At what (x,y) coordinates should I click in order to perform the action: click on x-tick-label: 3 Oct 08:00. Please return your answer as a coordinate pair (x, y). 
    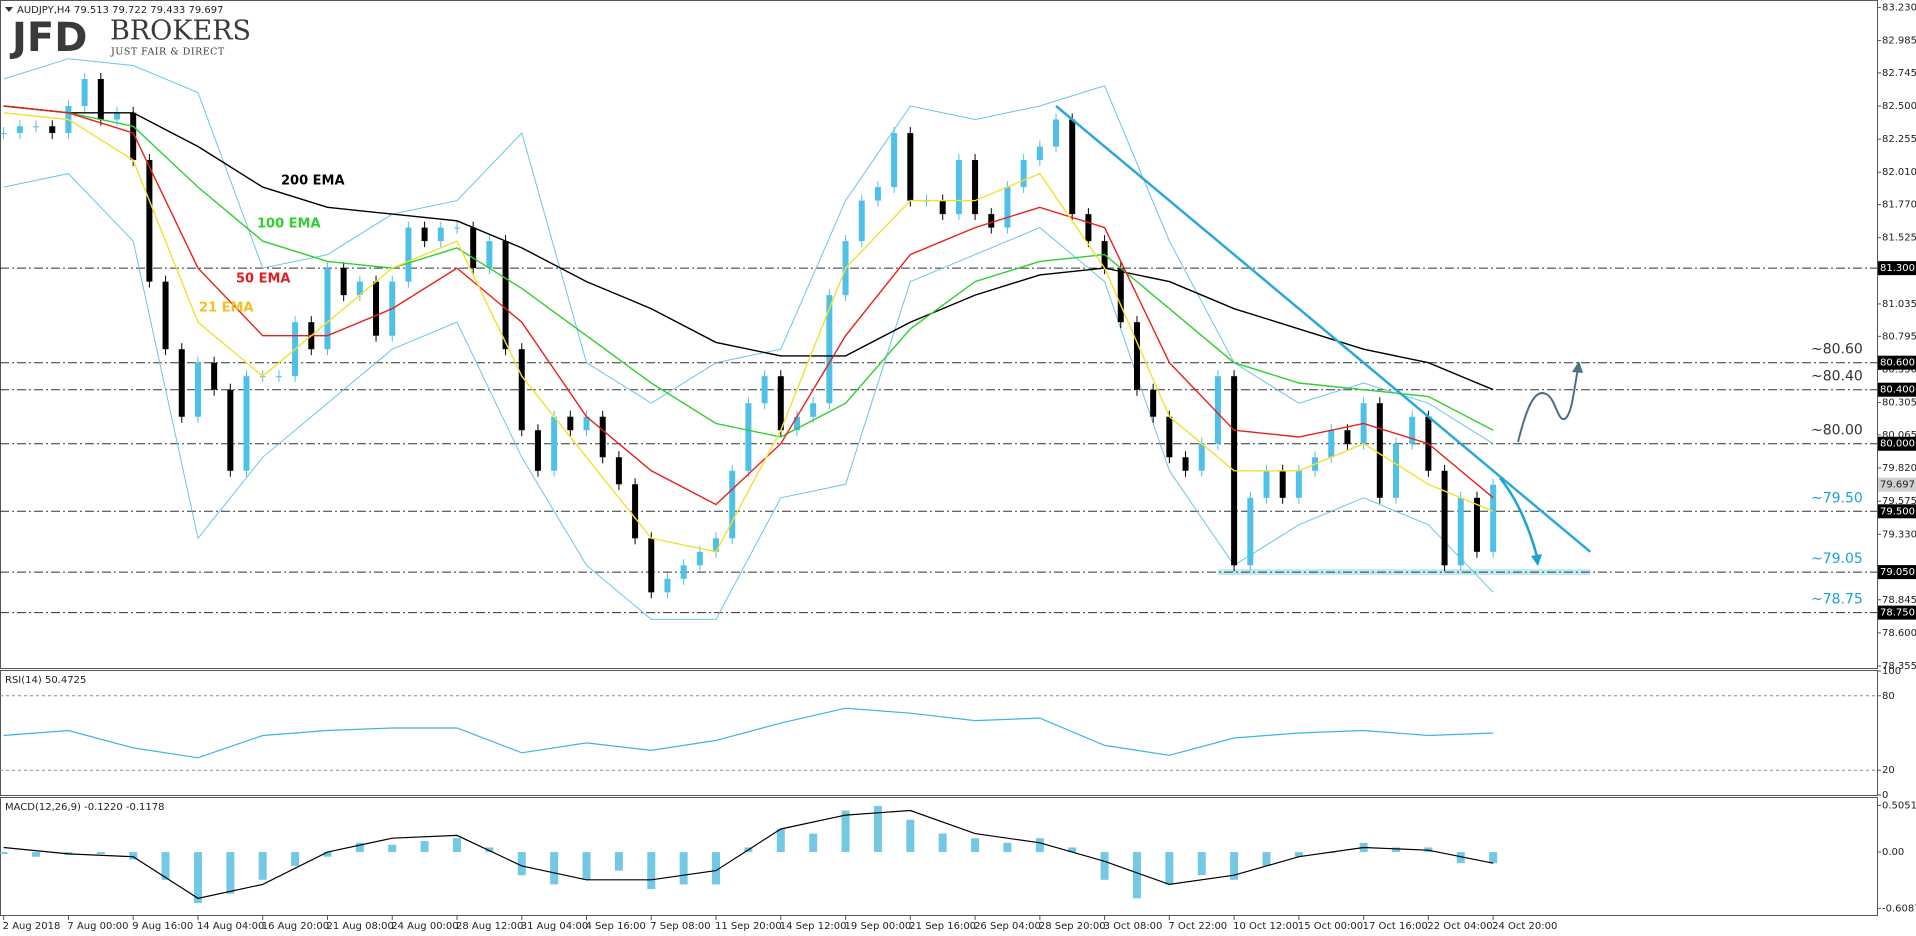
    Looking at the image, I should click on (1133, 926).